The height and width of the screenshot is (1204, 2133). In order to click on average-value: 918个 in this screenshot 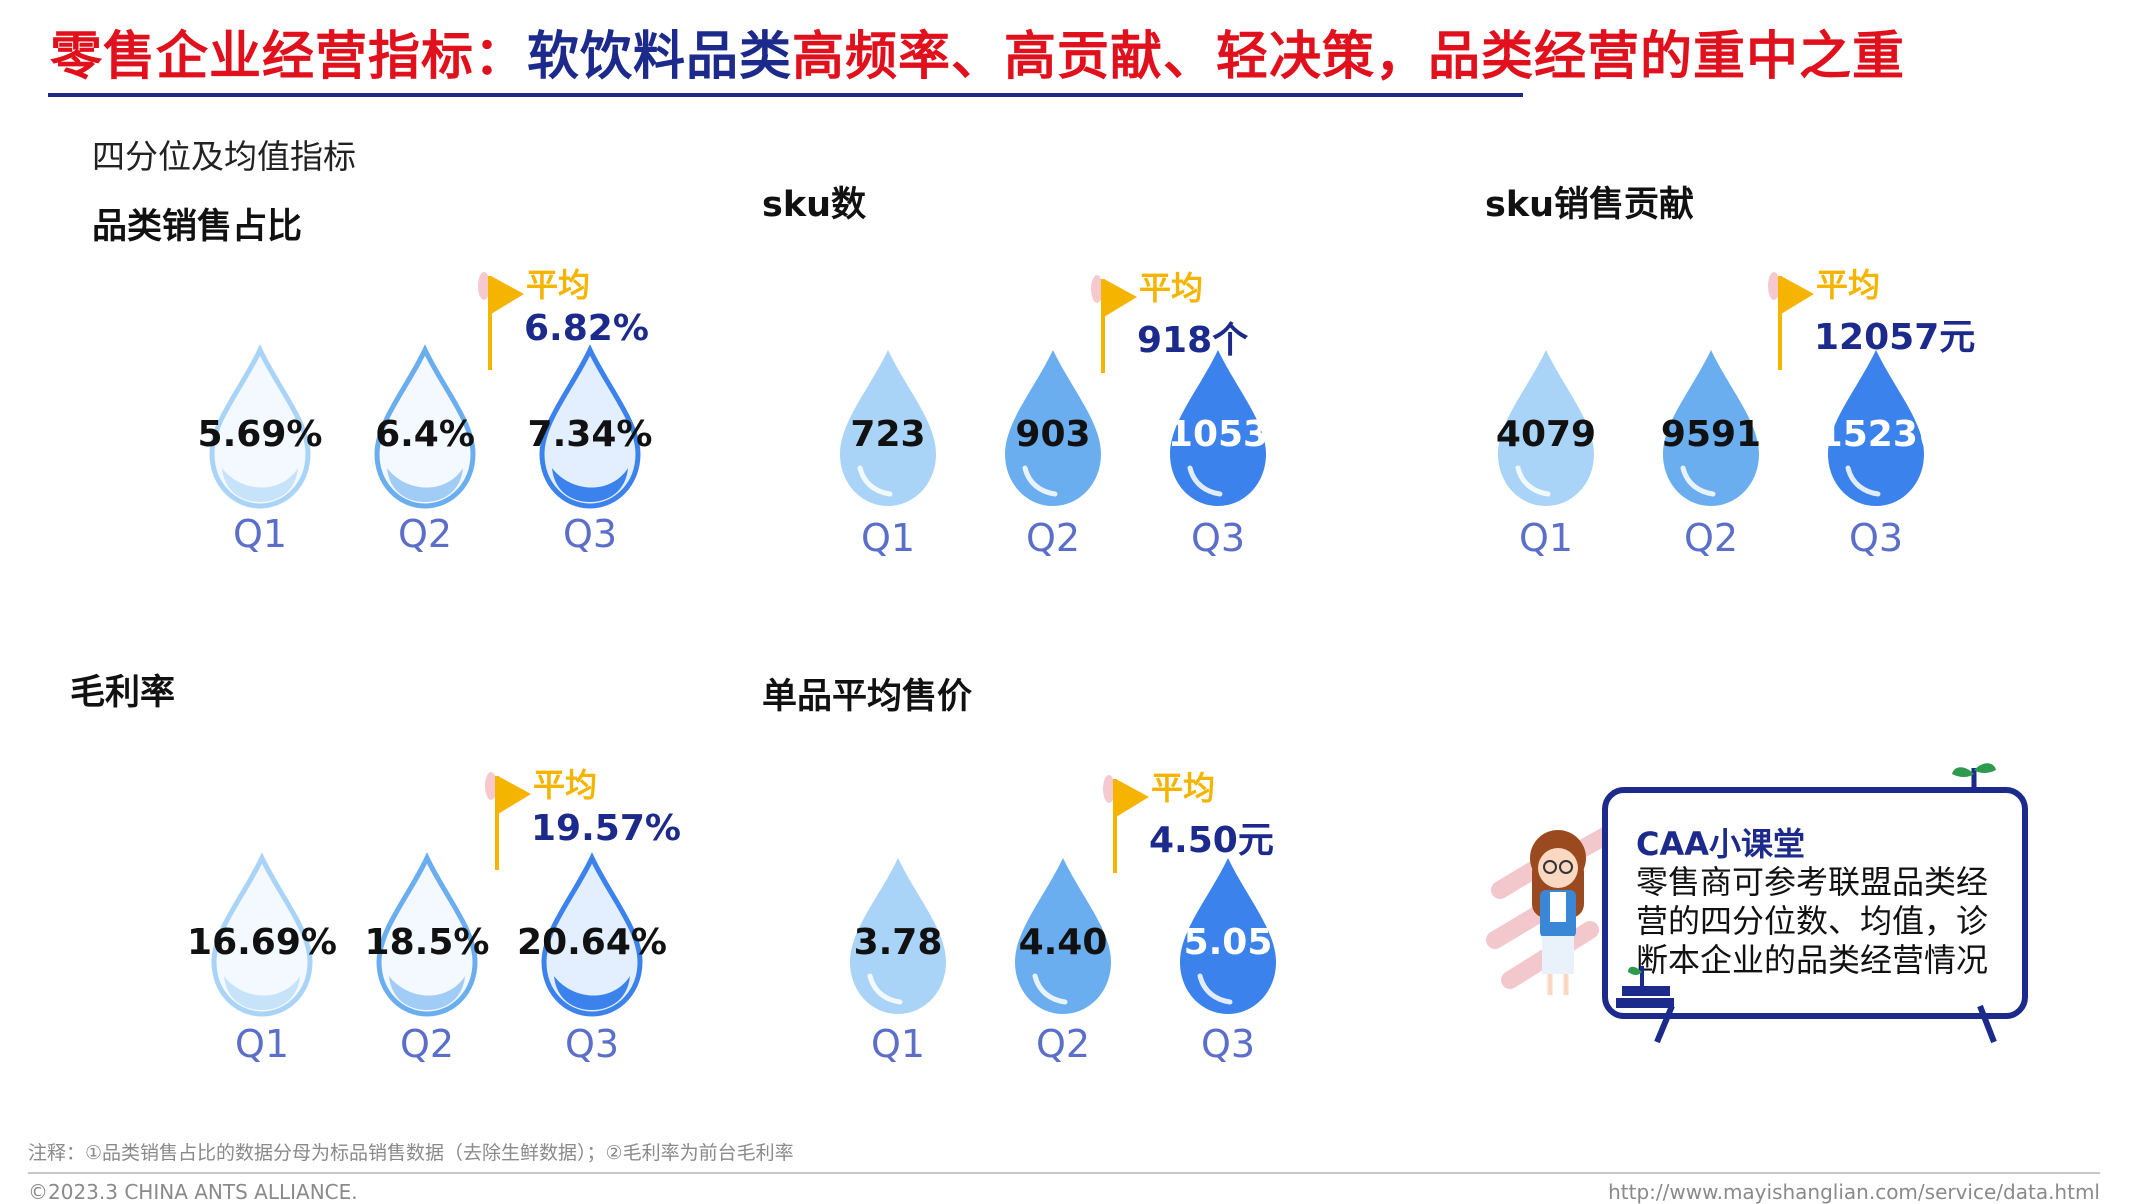, I will do `click(1193, 340)`.